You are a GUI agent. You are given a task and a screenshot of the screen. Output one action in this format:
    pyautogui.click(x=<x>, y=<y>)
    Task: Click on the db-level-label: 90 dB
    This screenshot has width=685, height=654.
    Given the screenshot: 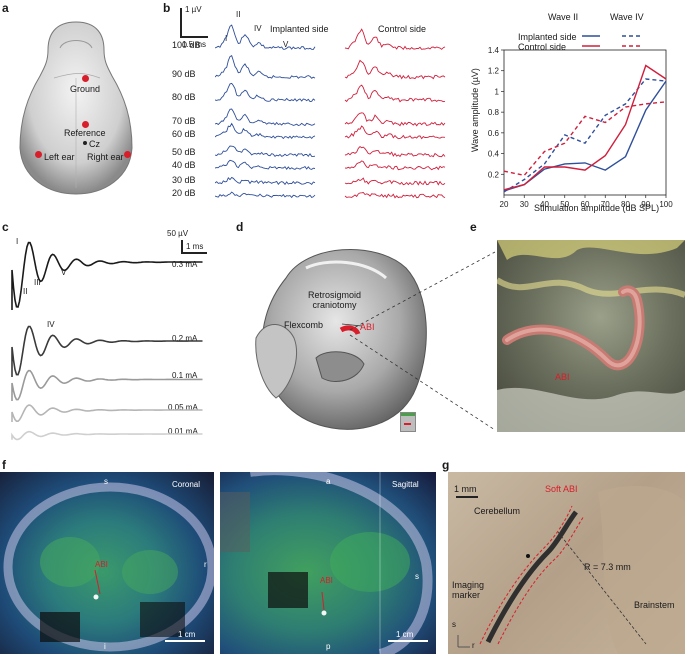 What is the action you would take?
    pyautogui.click(x=184, y=74)
    